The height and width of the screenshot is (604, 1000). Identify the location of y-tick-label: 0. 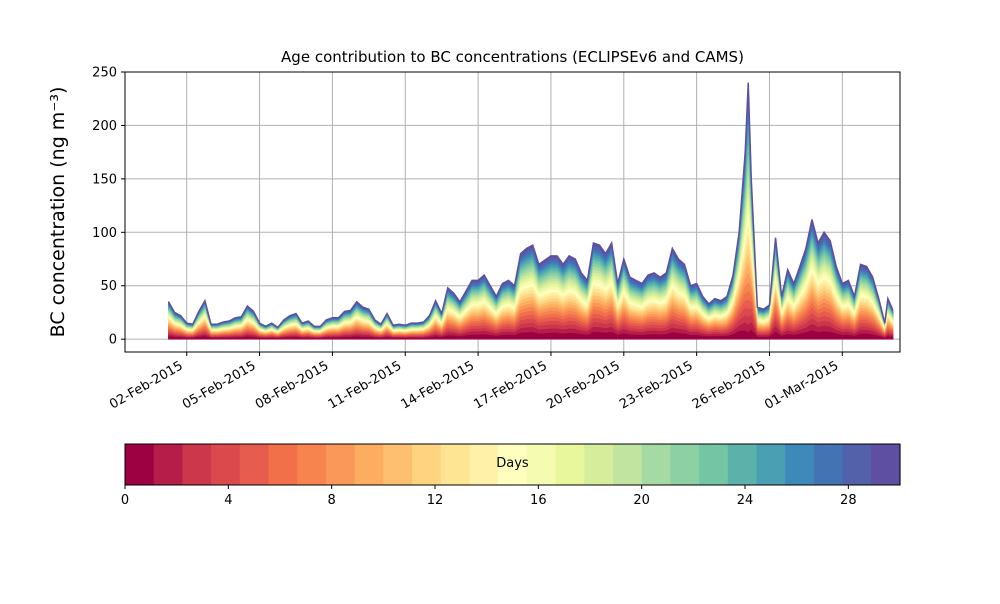
(113, 340).